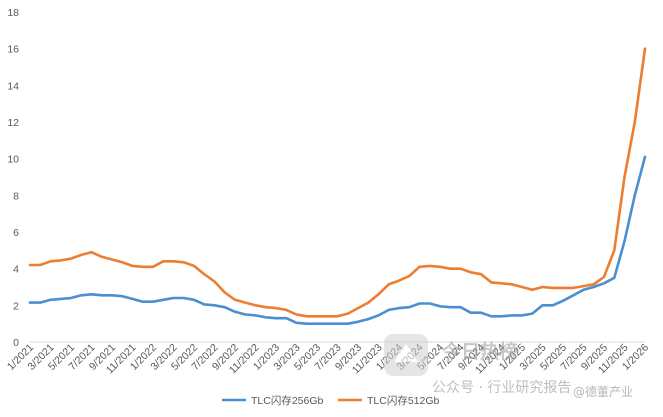 This screenshot has height=417, width=663. What do you see at coordinates (403, 400) in the screenshot?
I see `legend-label-2: TLC闪存512Gb` at bounding box center [403, 400].